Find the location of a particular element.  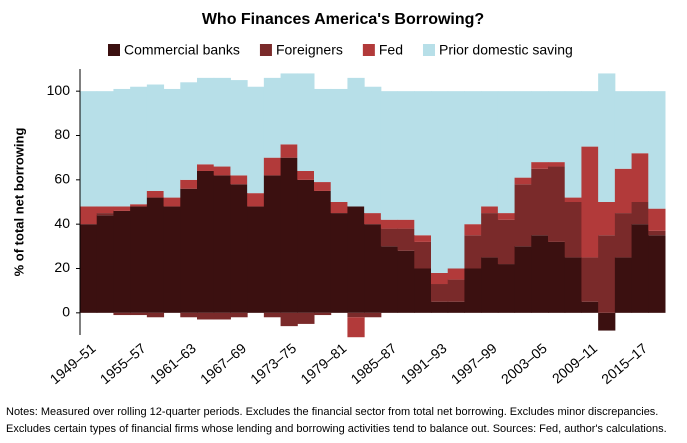

x-tick-label: 1955–57 is located at coordinates (123, 363).